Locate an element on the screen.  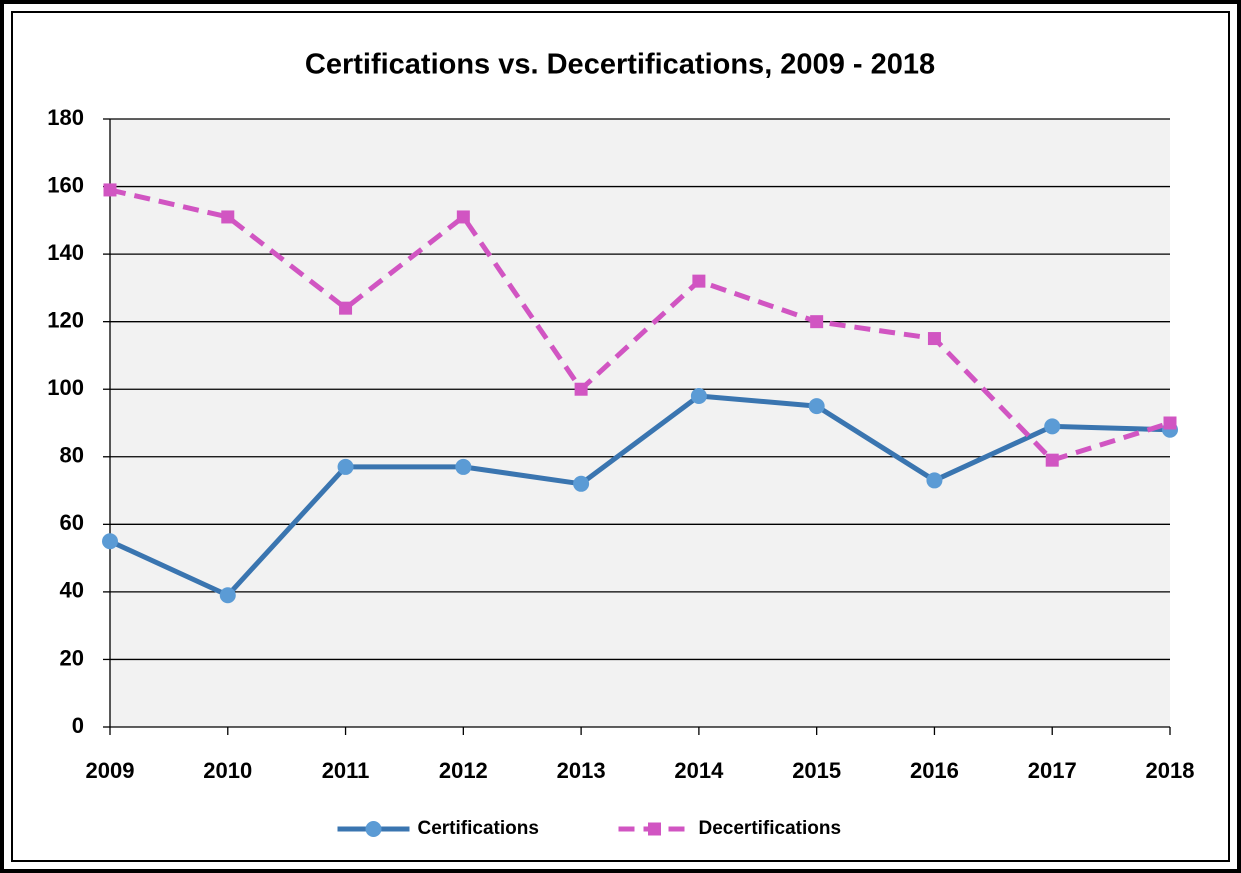
x-tick-label: 2018 is located at coordinates (1170, 770).